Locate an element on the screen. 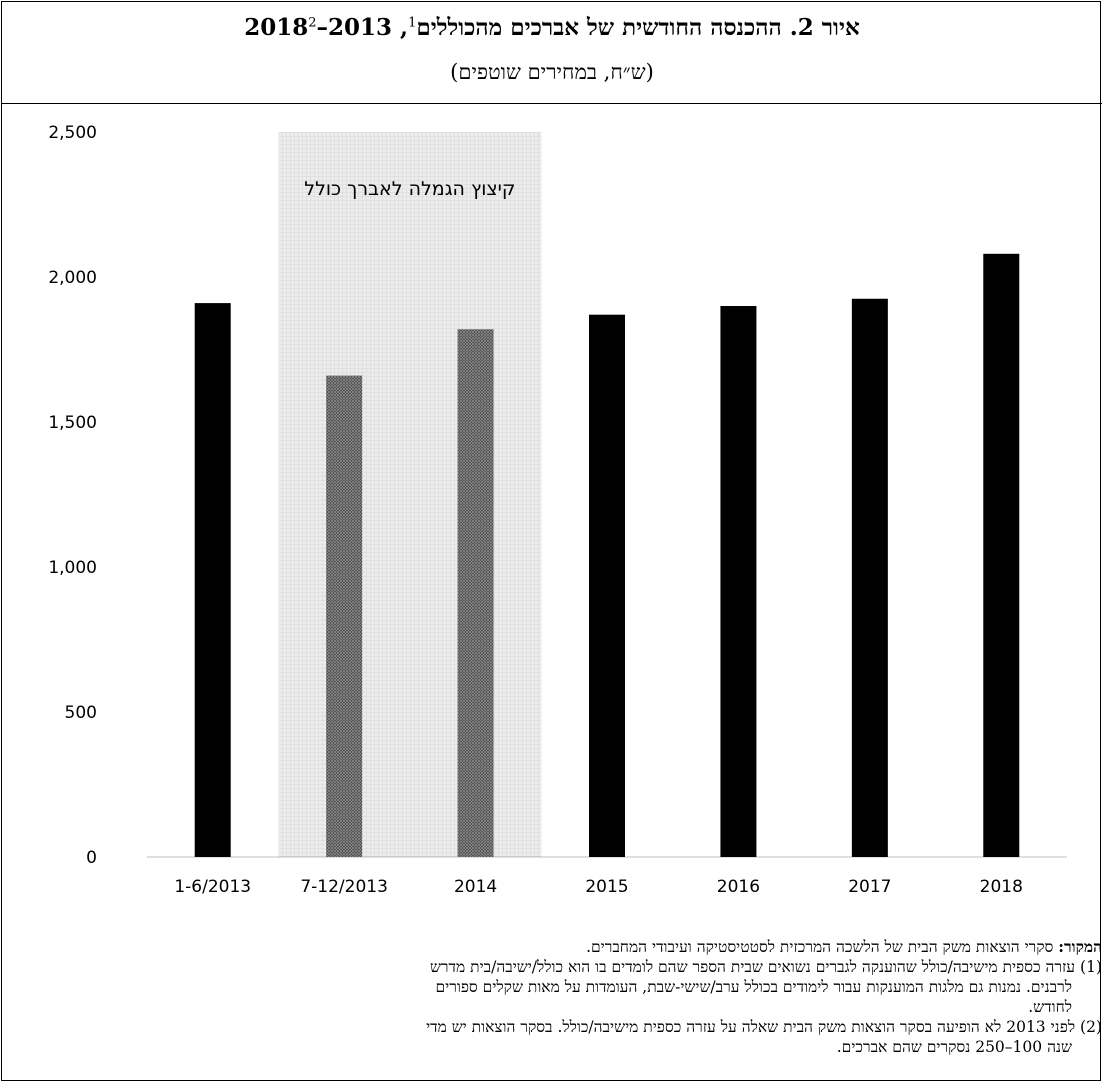 The image size is (1104, 1081). y-tick-label: 2,000 is located at coordinates (72, 278).